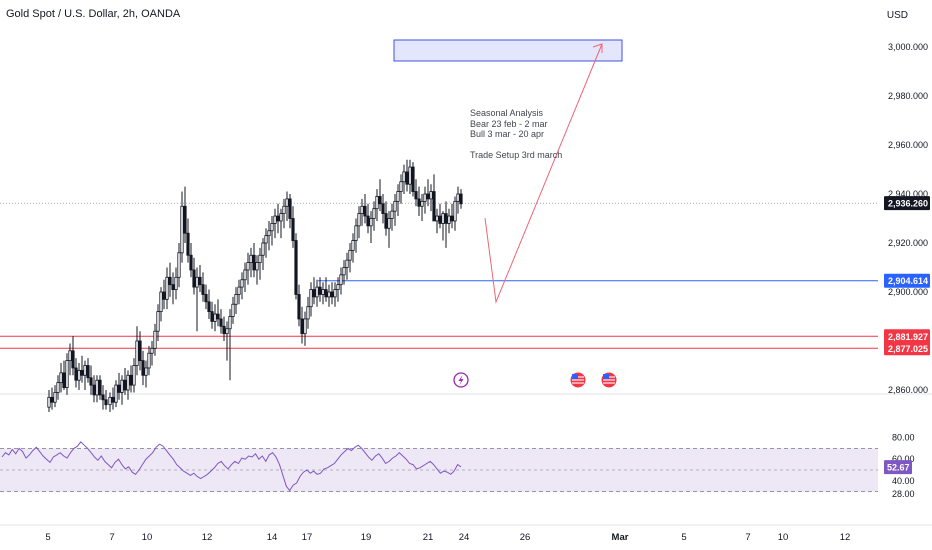  What do you see at coordinates (461, 380) in the screenshot?
I see `lightning-bolt` at bounding box center [461, 380].